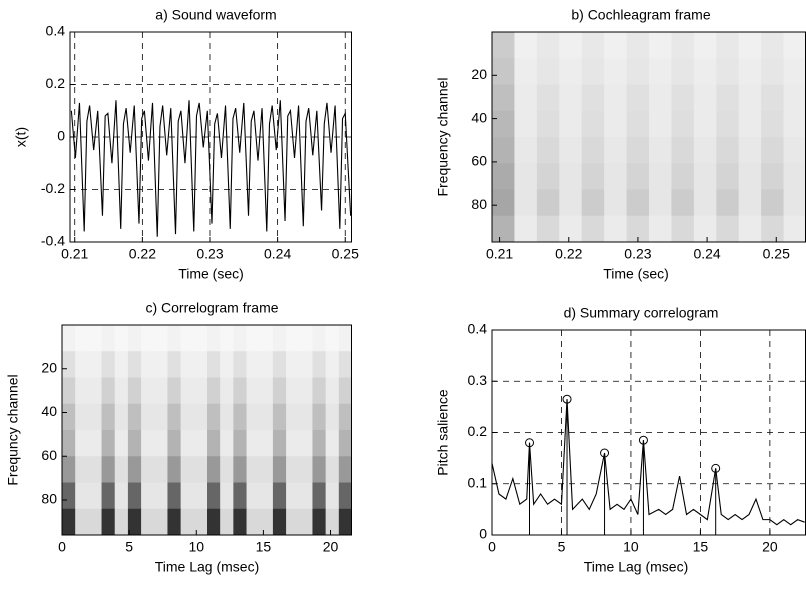 The width and height of the screenshot is (806, 590). I want to click on x-tick-label: 0.24, so click(706, 254).